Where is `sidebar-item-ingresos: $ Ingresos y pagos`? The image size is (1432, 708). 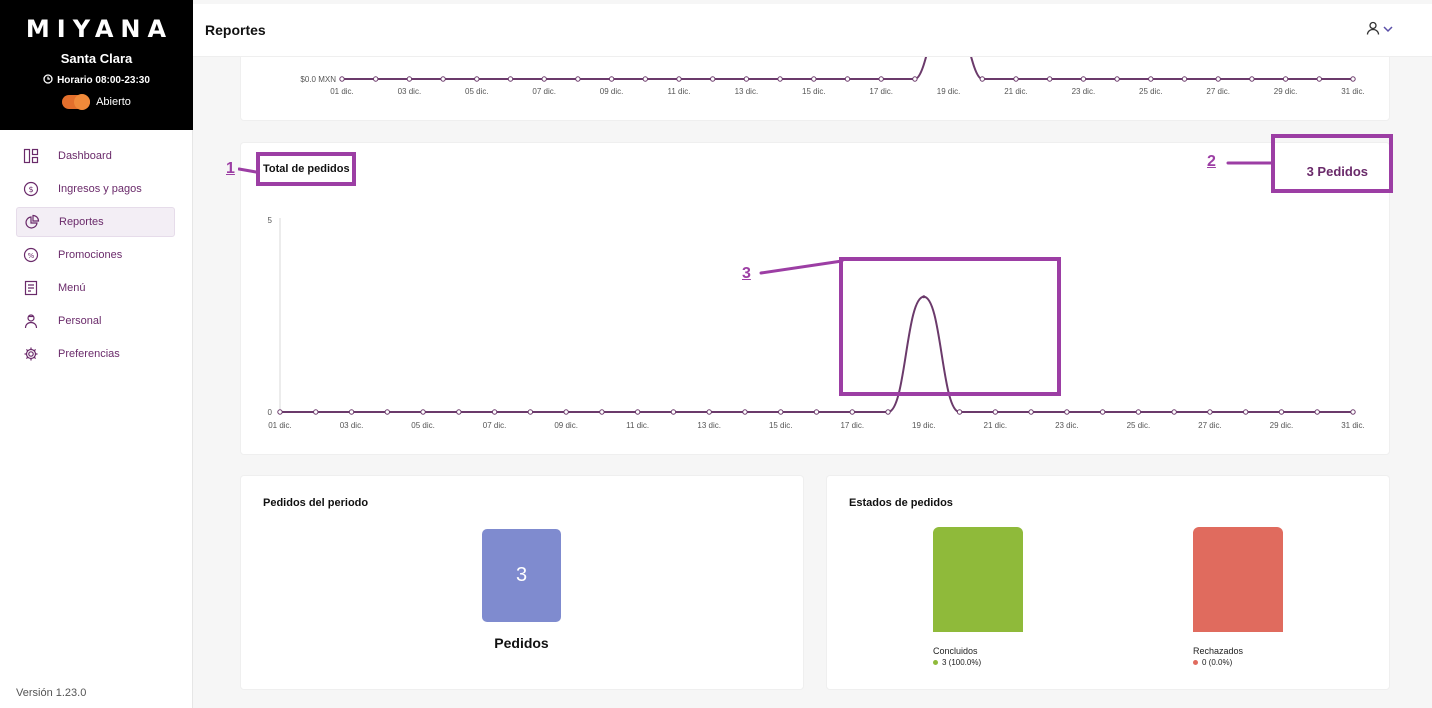 sidebar-item-ingresos: $ Ingresos y pagos is located at coordinates (95, 189).